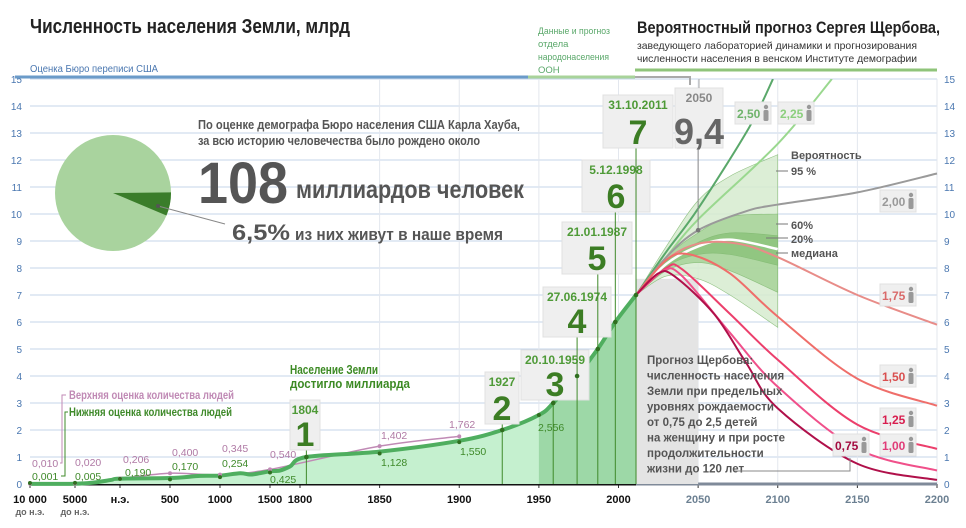 This screenshot has height=528, width=966. I want to click on forecast-note-line: продолжительности, so click(705, 454).